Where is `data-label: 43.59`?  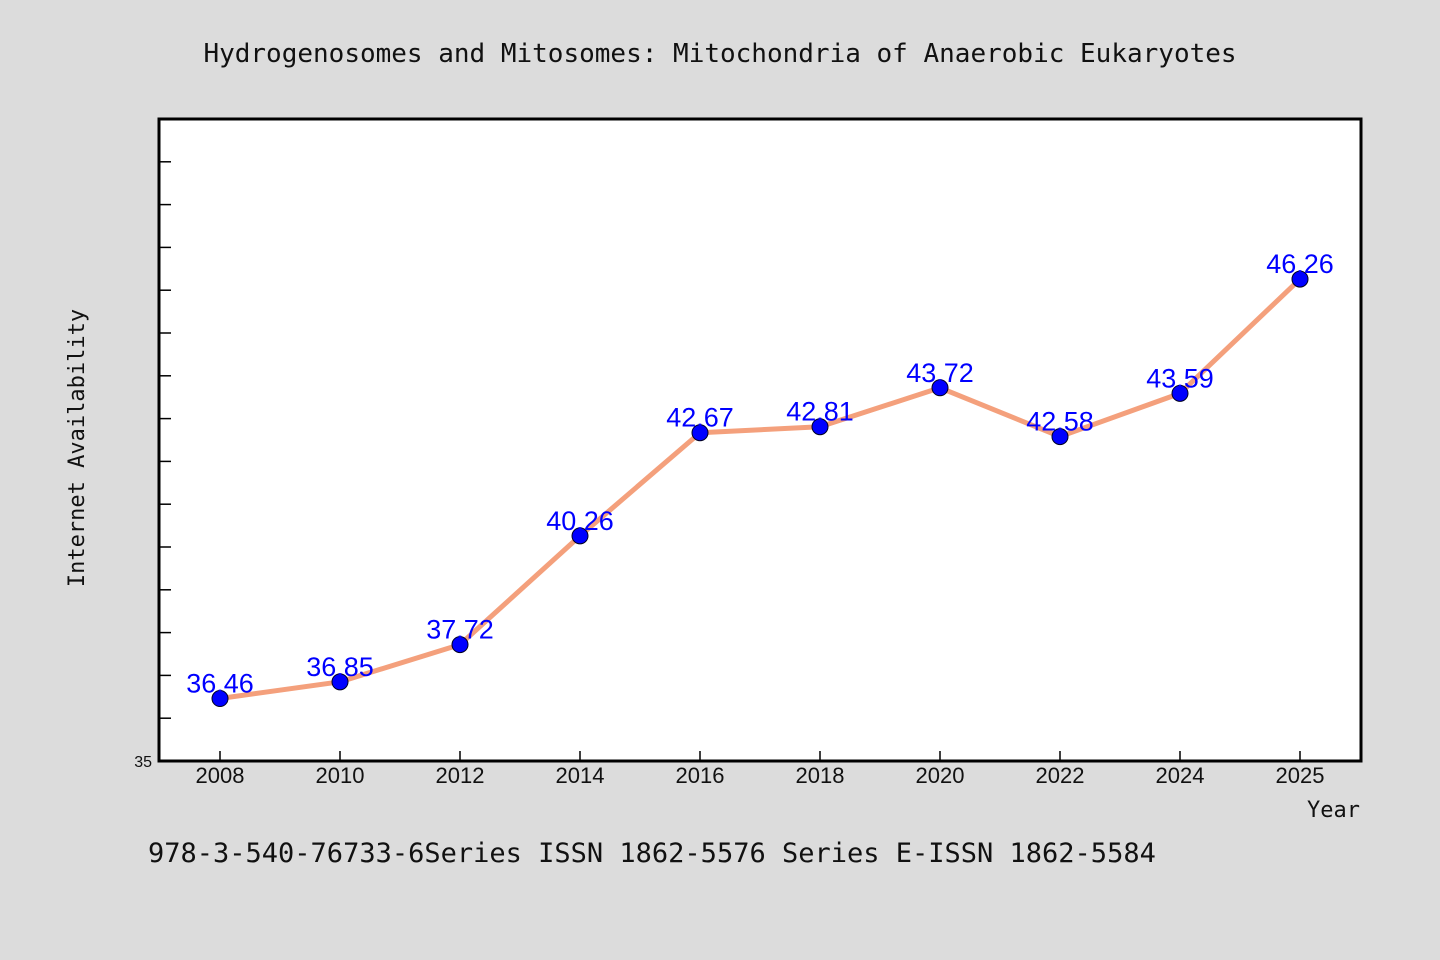
data-label: 43.59 is located at coordinates (1180, 378).